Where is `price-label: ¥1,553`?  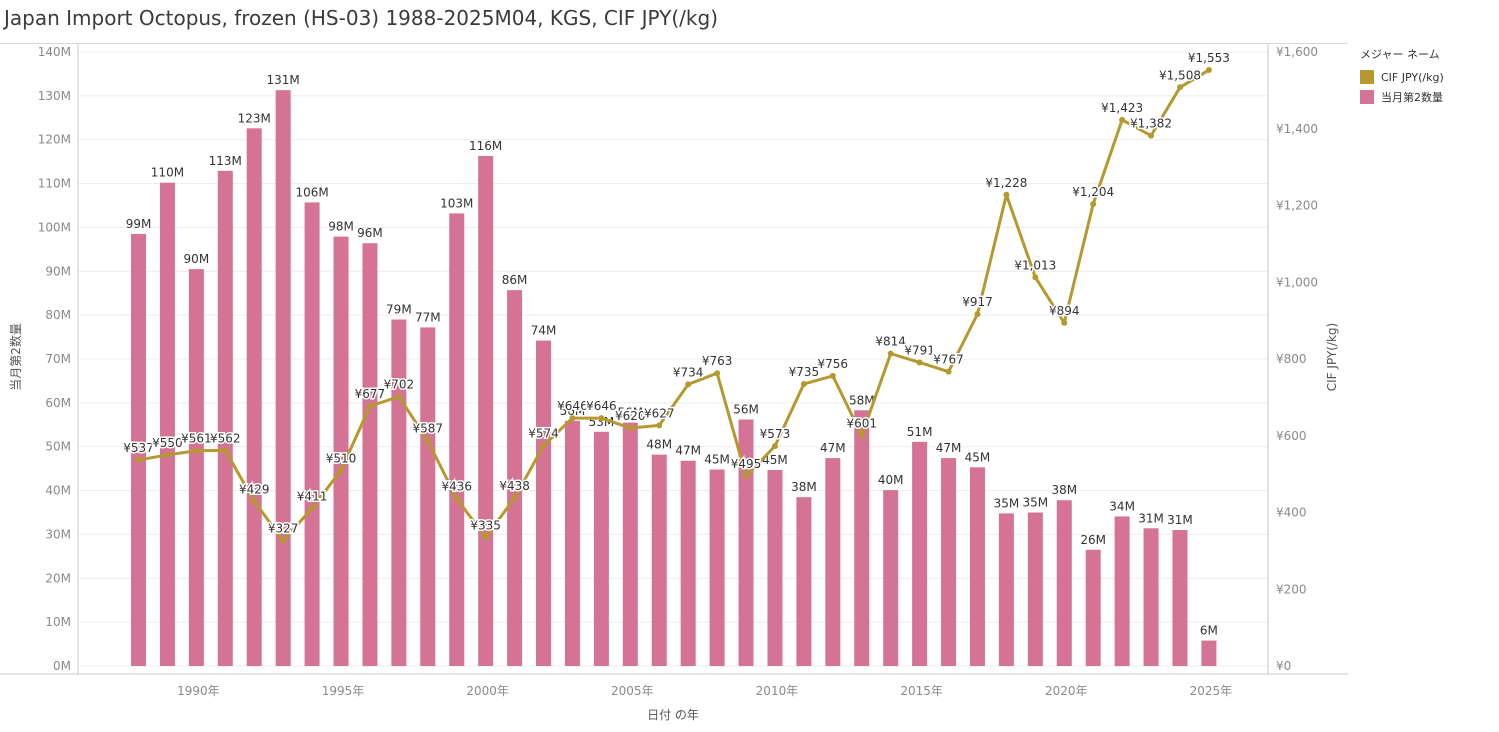
price-label: ¥1,553 is located at coordinates (1209, 58).